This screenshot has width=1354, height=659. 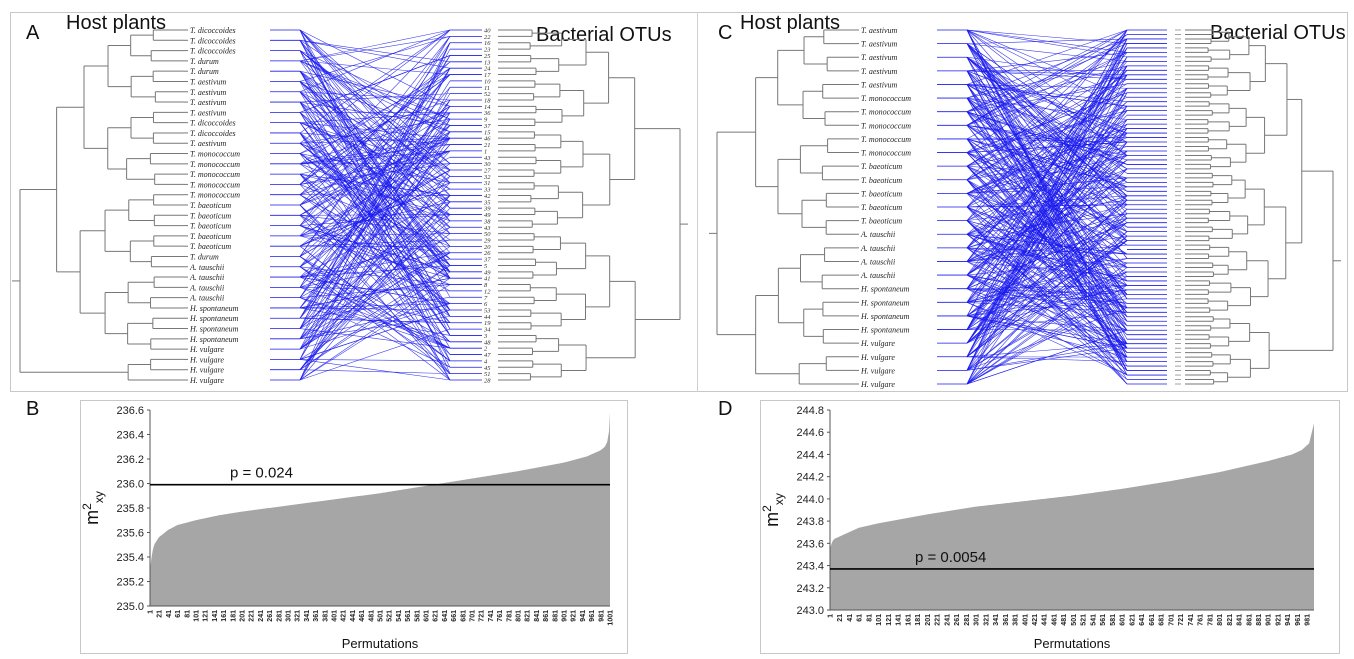 I want to click on x-tick-label: 321, so click(x=986, y=620).